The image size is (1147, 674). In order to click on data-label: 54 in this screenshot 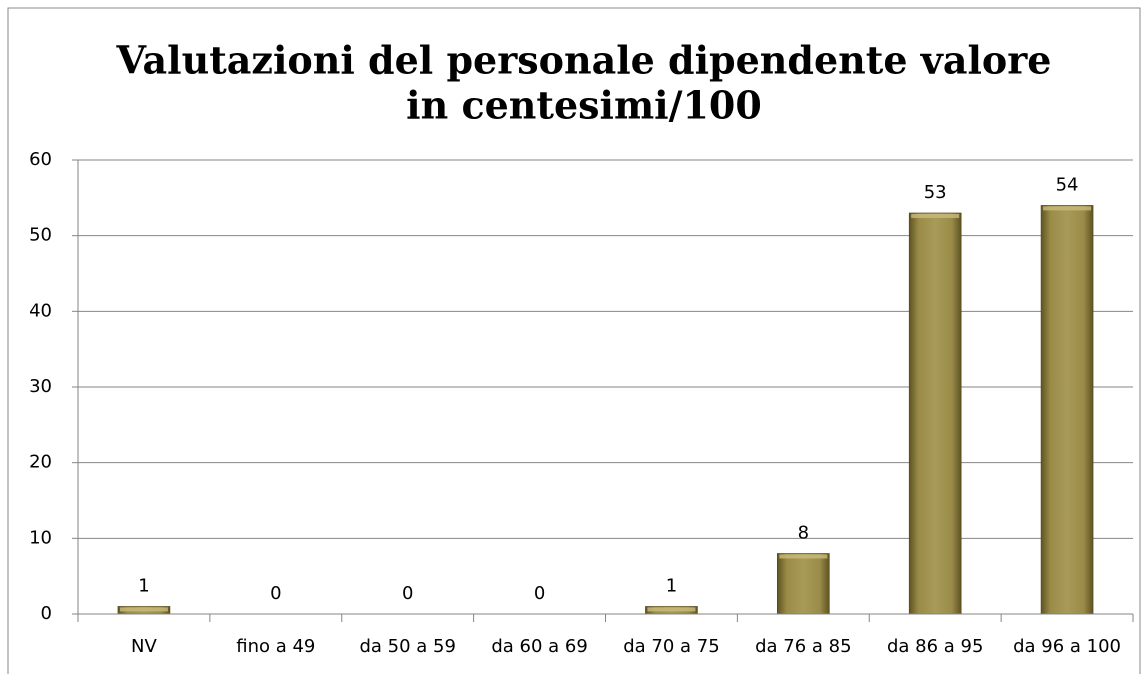, I will do `click(1067, 184)`.